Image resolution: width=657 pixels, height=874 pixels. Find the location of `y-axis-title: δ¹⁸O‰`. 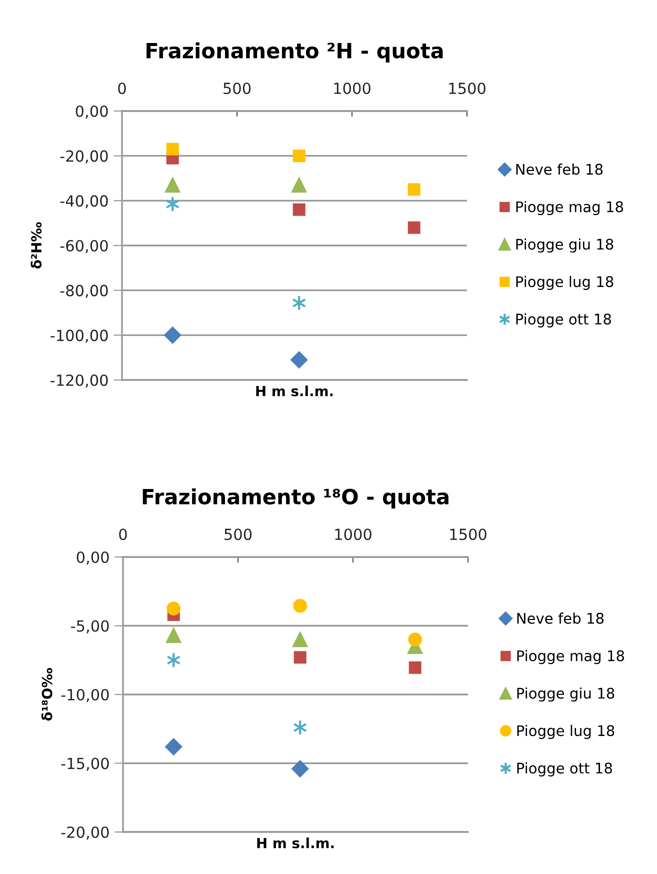

y-axis-title: δ¹⁸O‰ is located at coordinates (46, 694).